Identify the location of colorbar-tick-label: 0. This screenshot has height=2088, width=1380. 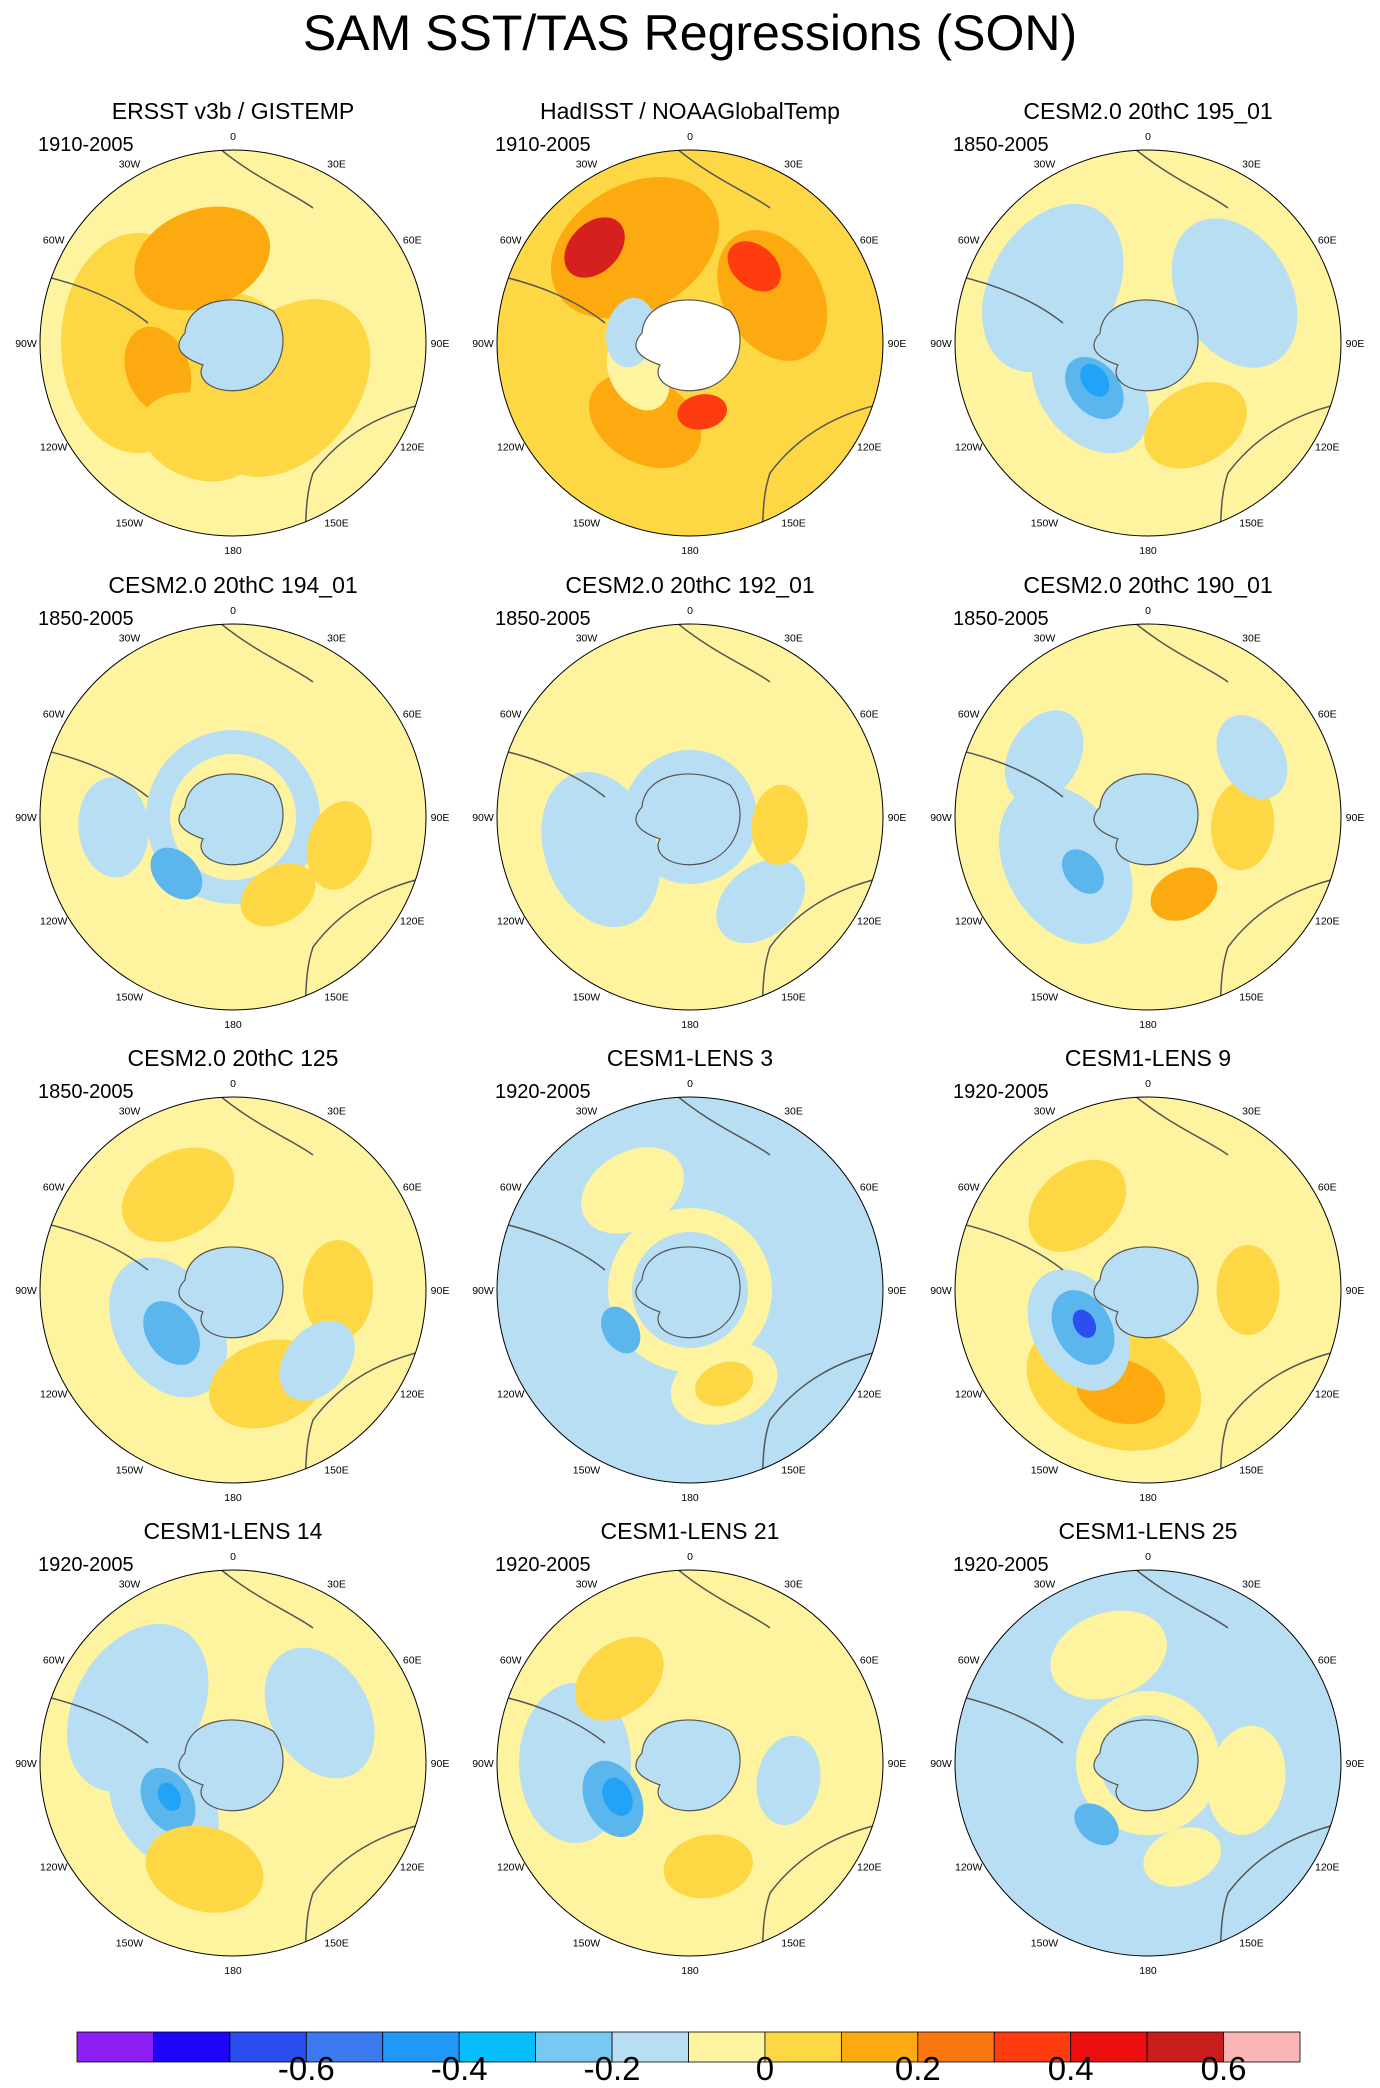
(765, 2068).